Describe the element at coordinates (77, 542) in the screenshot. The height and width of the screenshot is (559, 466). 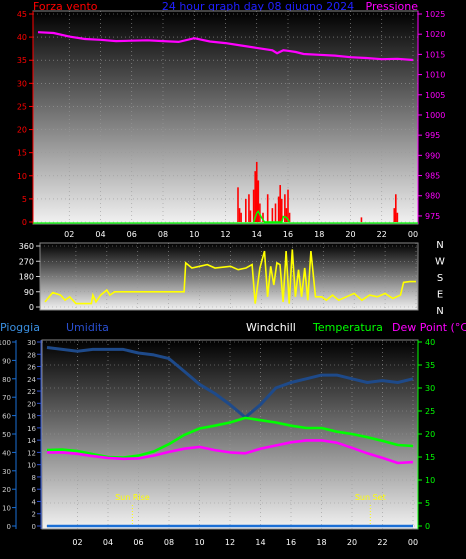
I see `hour-tick-label: 02` at that location.